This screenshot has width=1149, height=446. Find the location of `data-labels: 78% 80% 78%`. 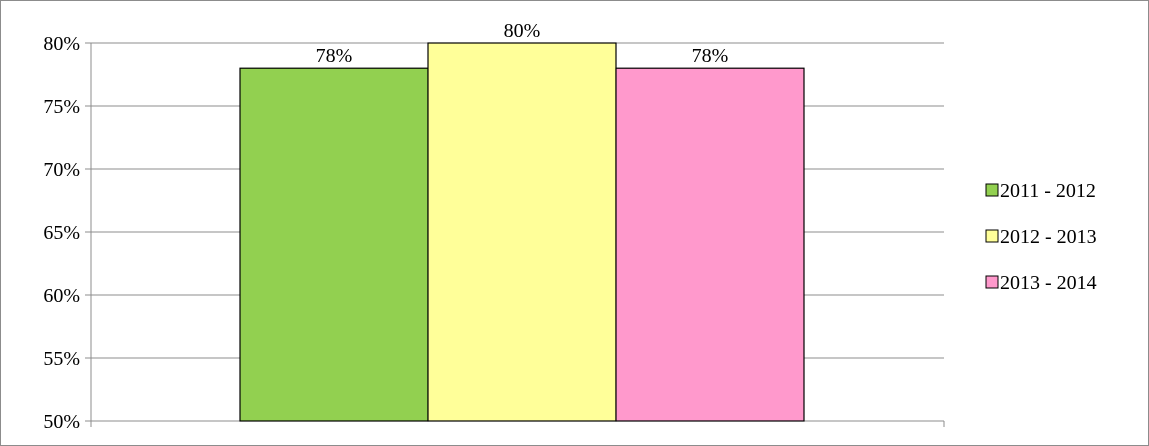

data-labels: 78% 80% 78% is located at coordinates (522, 43).